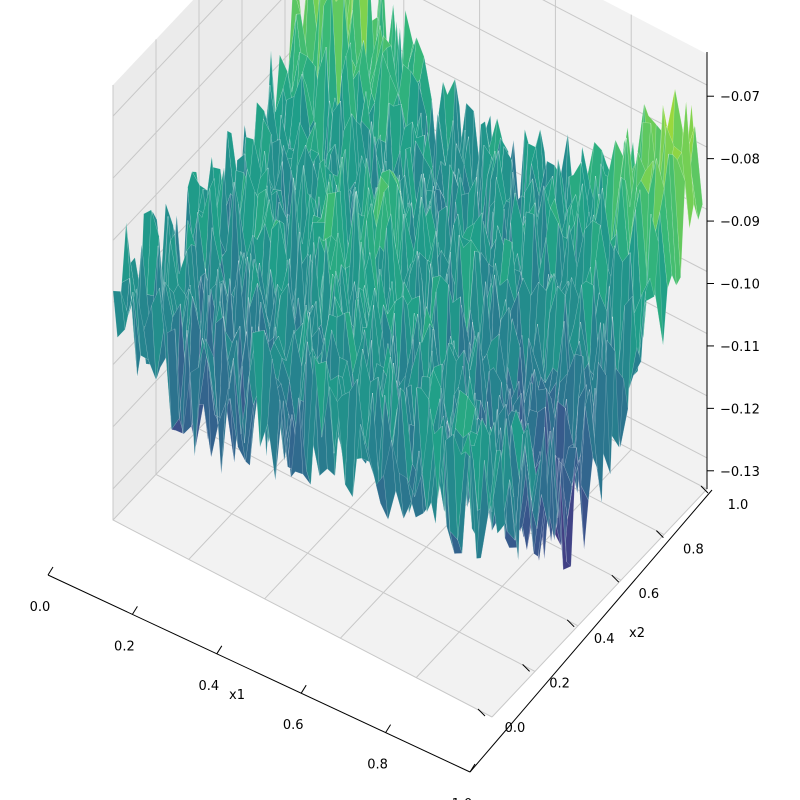  I want to click on y-tick-label: 0.0, so click(515, 728).